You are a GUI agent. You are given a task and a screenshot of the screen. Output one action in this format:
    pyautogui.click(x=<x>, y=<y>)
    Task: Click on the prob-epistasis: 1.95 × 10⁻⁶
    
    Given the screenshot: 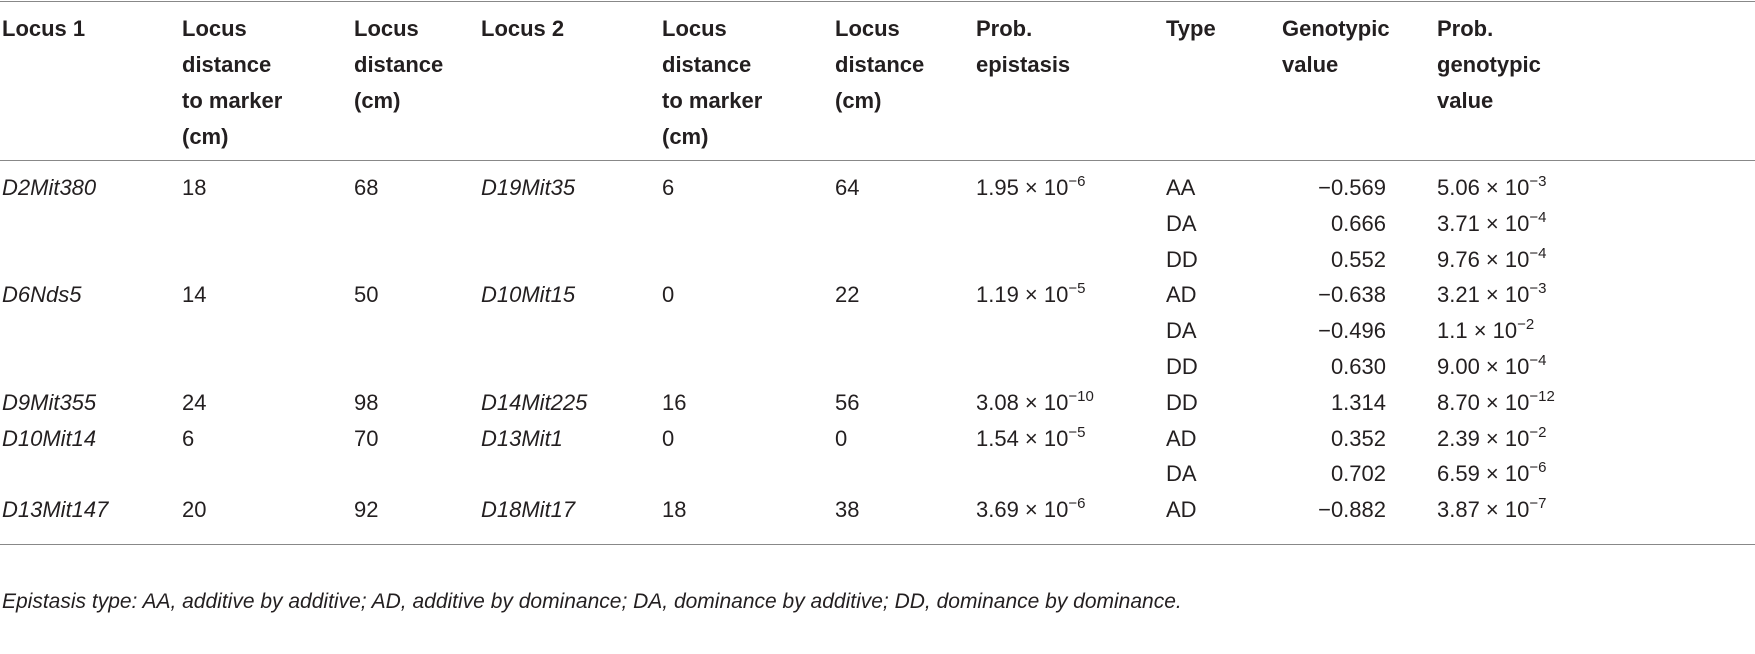 What is the action you would take?
    pyautogui.click(x=1030, y=188)
    